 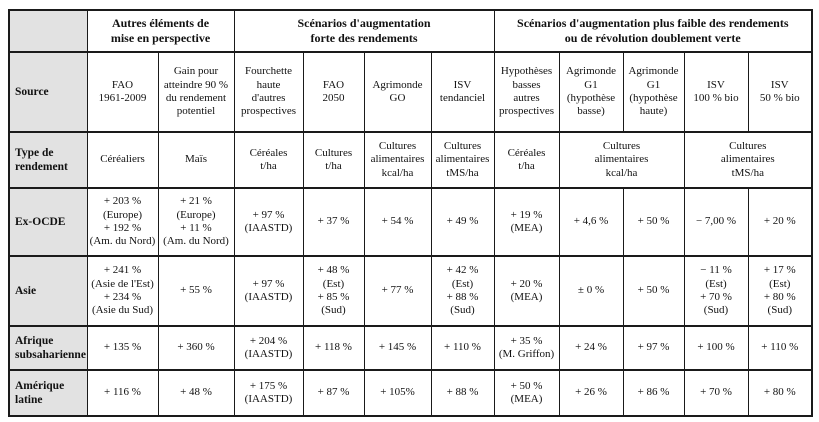 I want to click on row-header-amerique-latine: Amérique latine, so click(x=48, y=393).